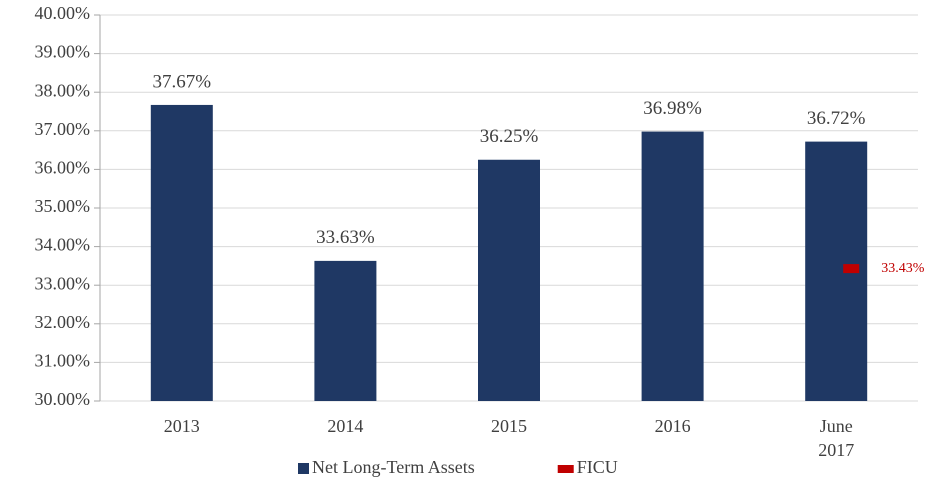  I want to click on y-tick-label: 38.00%, so click(63, 90).